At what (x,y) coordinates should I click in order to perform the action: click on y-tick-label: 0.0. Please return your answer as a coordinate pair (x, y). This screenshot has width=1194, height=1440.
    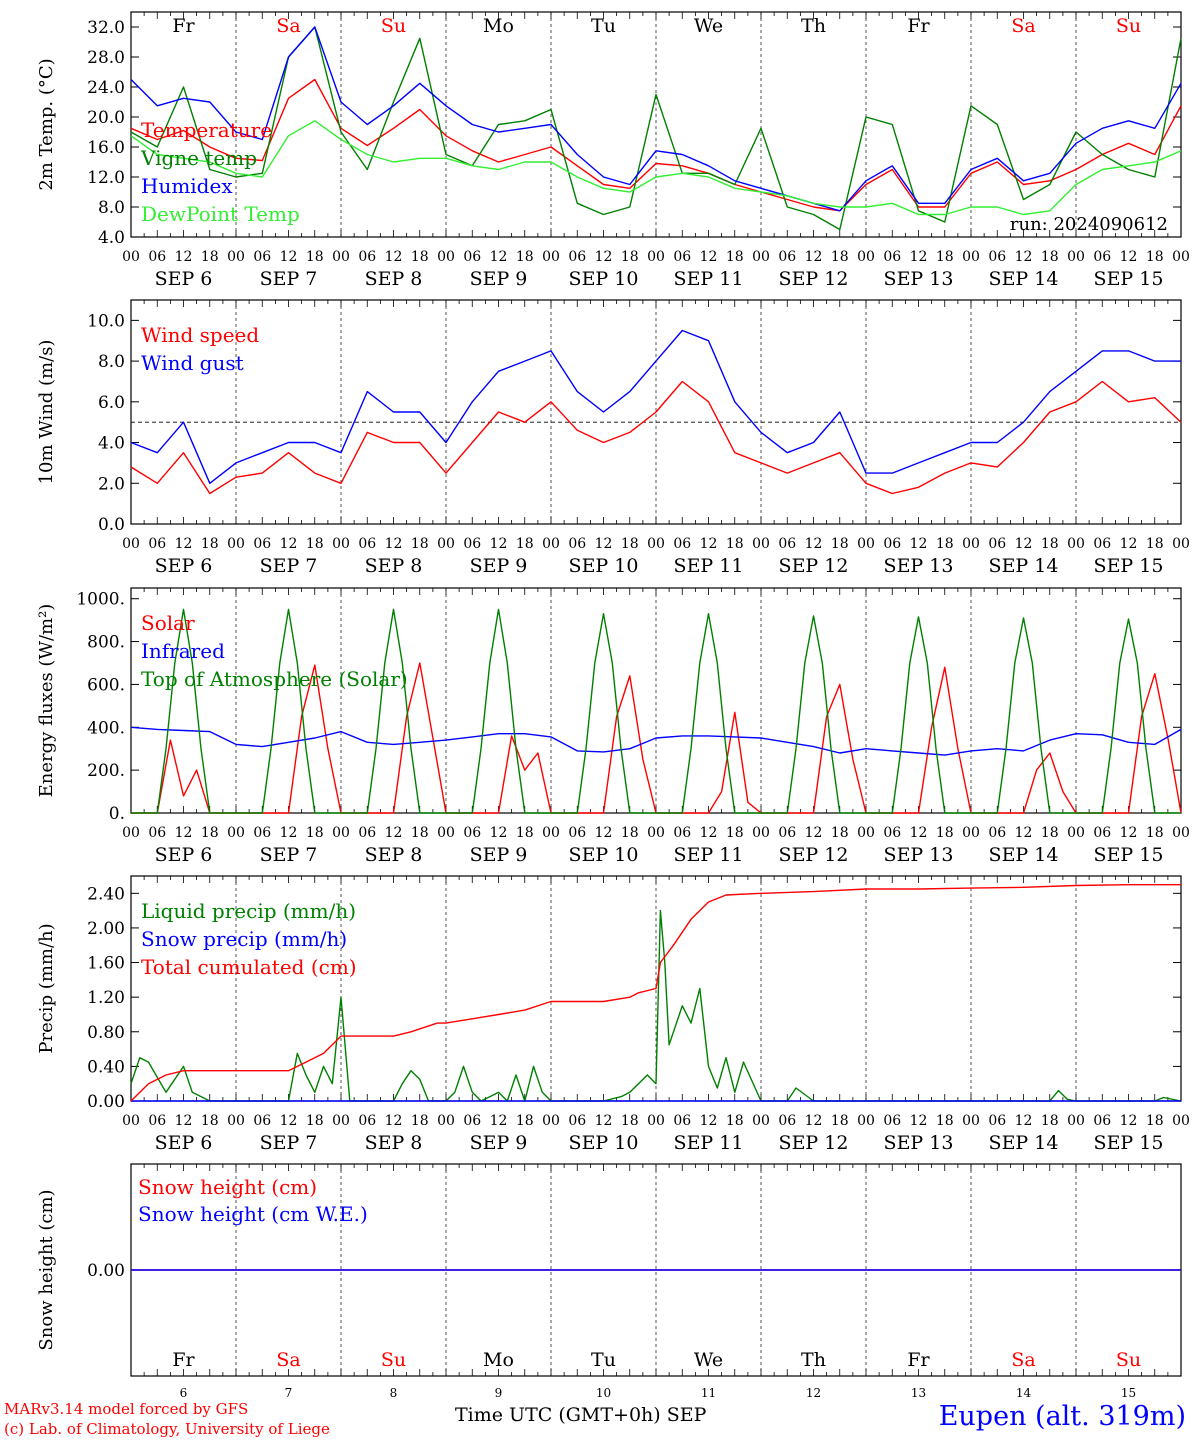
    Looking at the image, I should click on (111, 525).